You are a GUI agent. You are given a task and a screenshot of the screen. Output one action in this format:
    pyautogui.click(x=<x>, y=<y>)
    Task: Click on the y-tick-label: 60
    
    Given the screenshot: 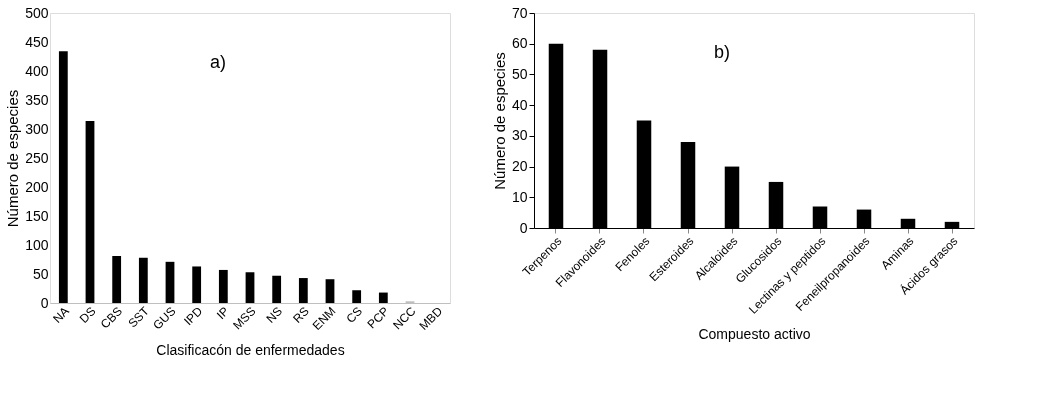 What is the action you would take?
    pyautogui.click(x=519, y=43)
    